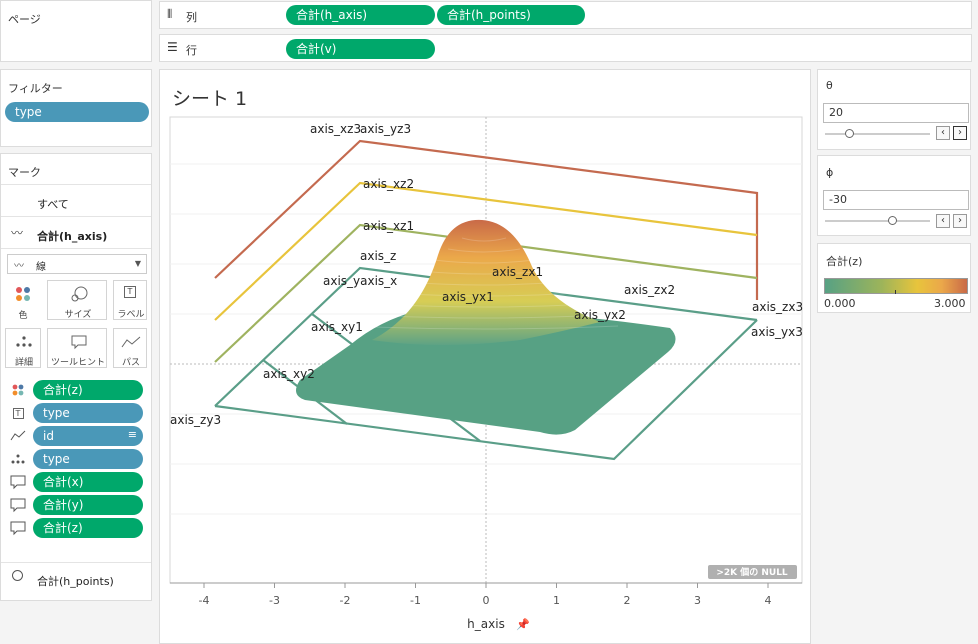  Describe the element at coordinates (523, 624) in the screenshot. I see `pin-icon: 📌` at that location.